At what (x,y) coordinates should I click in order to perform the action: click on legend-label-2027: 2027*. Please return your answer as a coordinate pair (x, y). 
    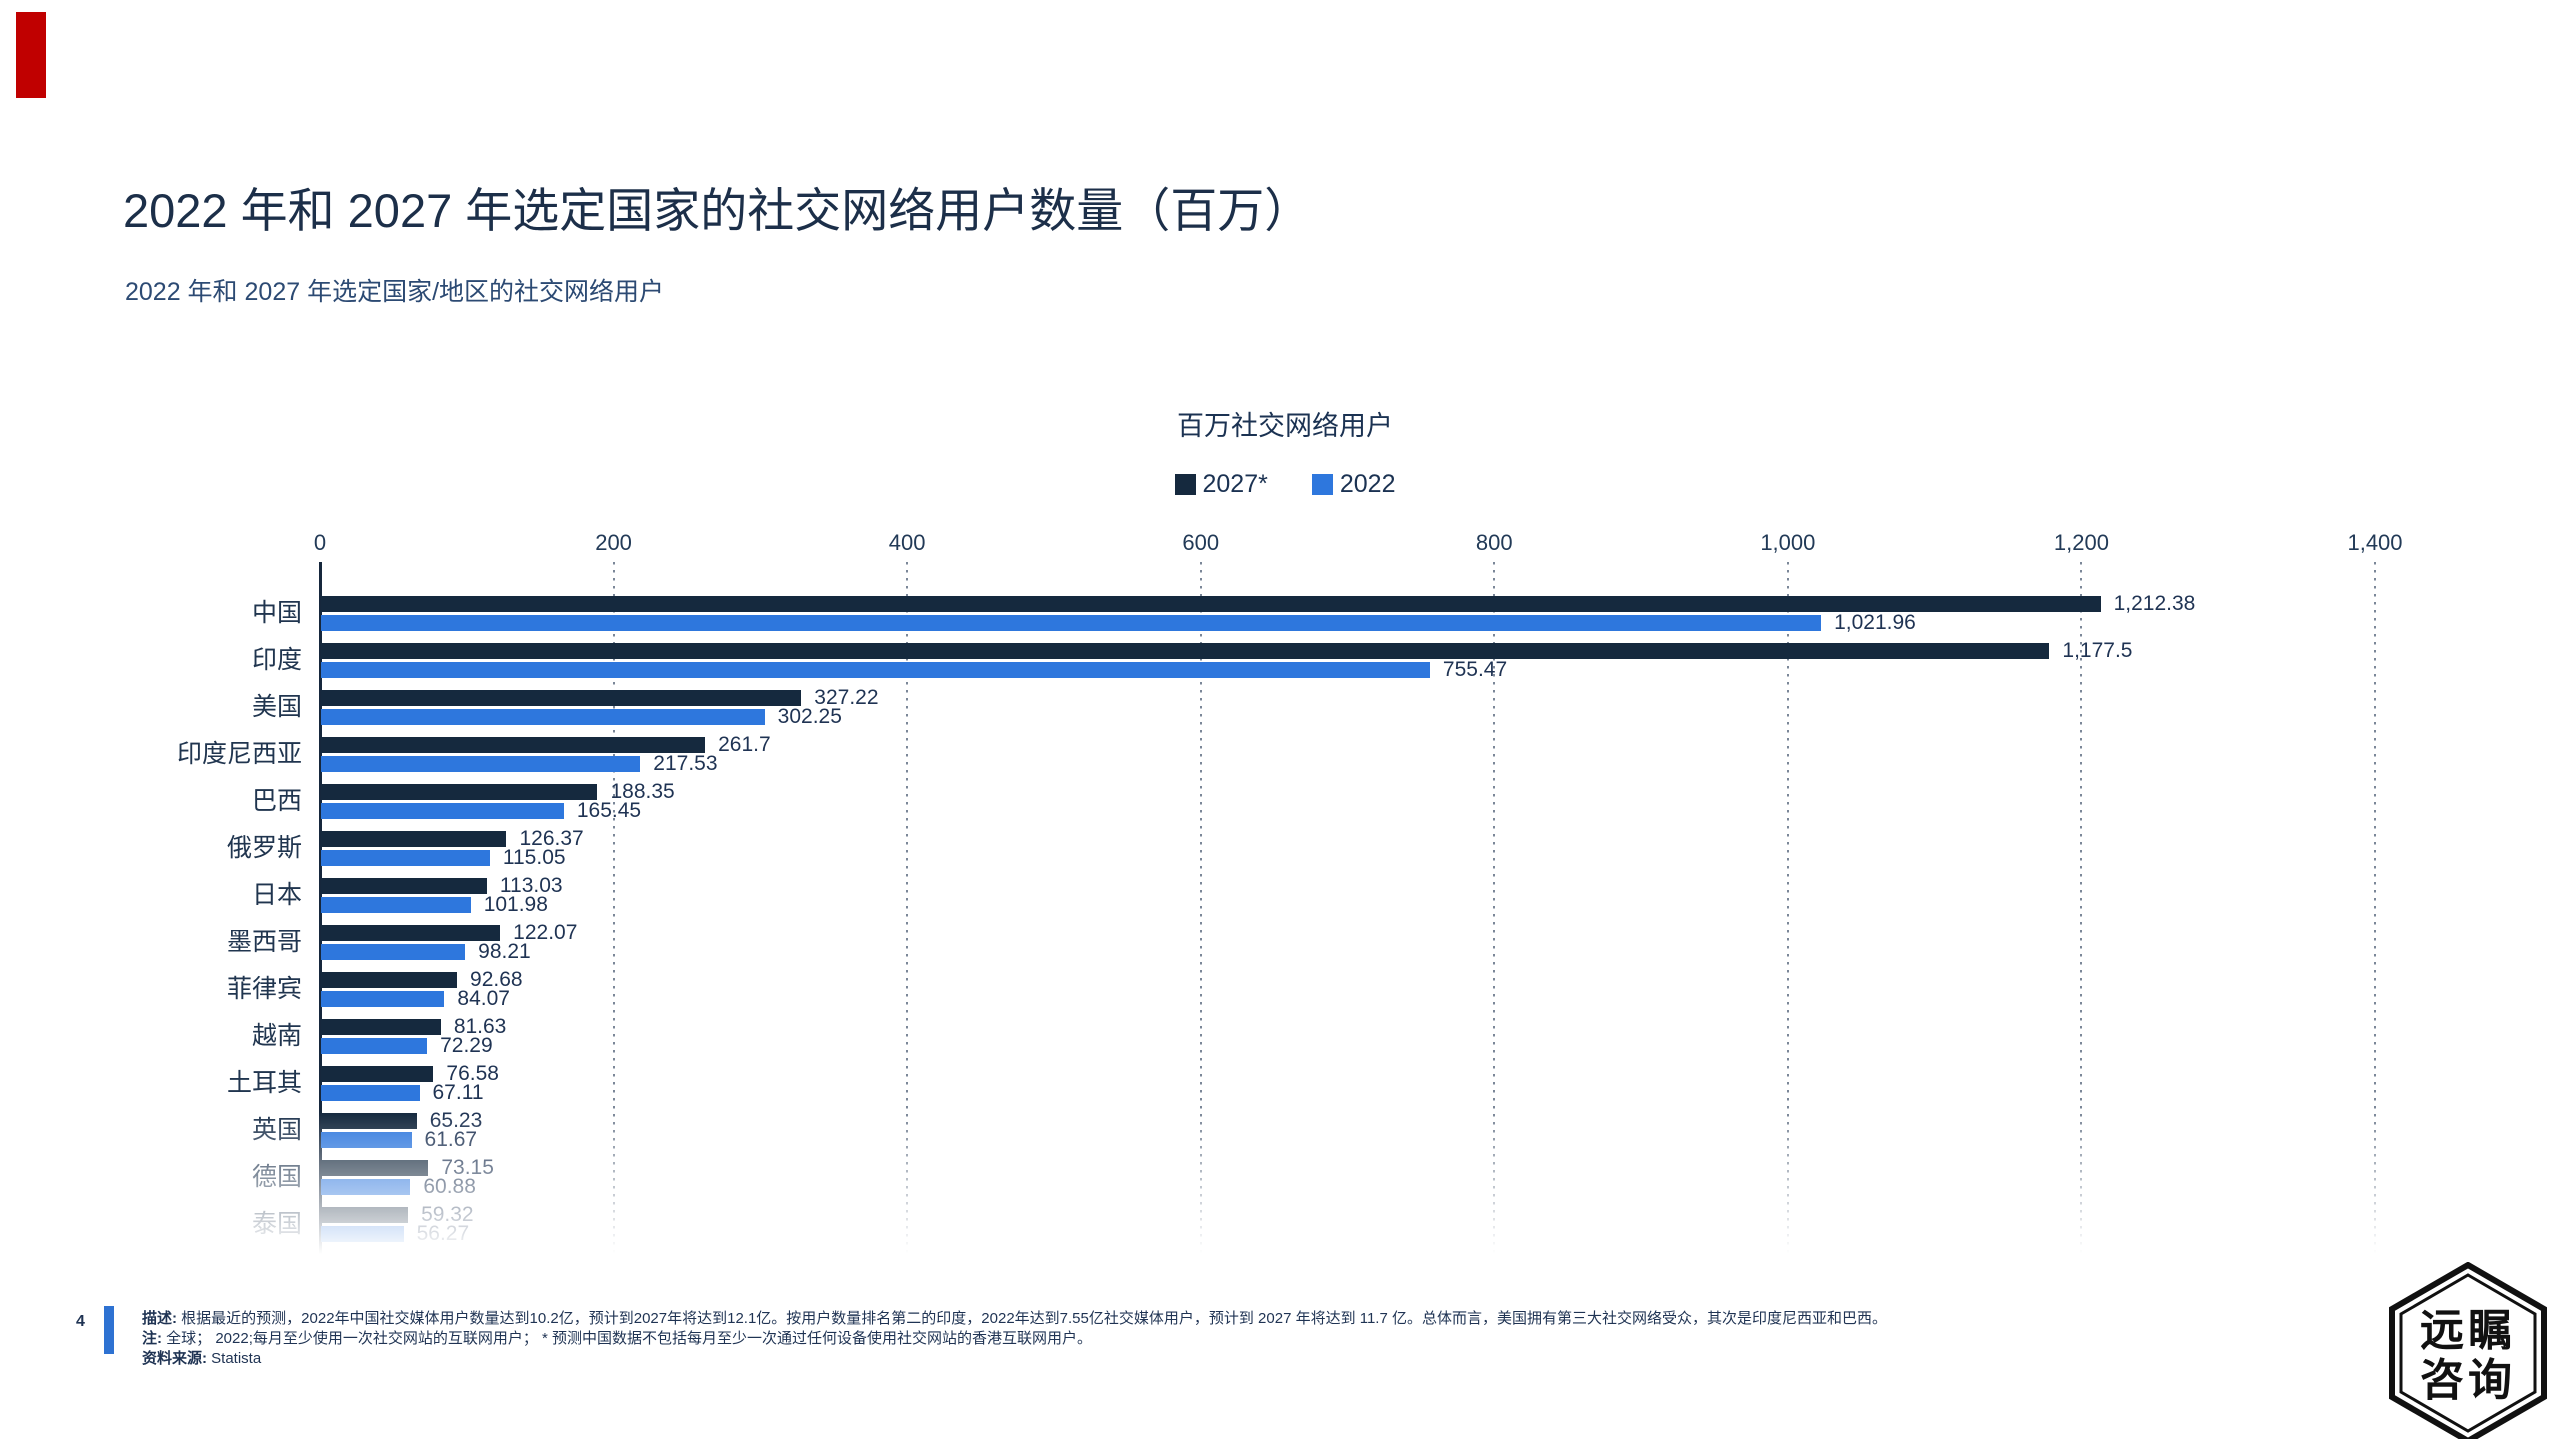
    Looking at the image, I should click on (1235, 484).